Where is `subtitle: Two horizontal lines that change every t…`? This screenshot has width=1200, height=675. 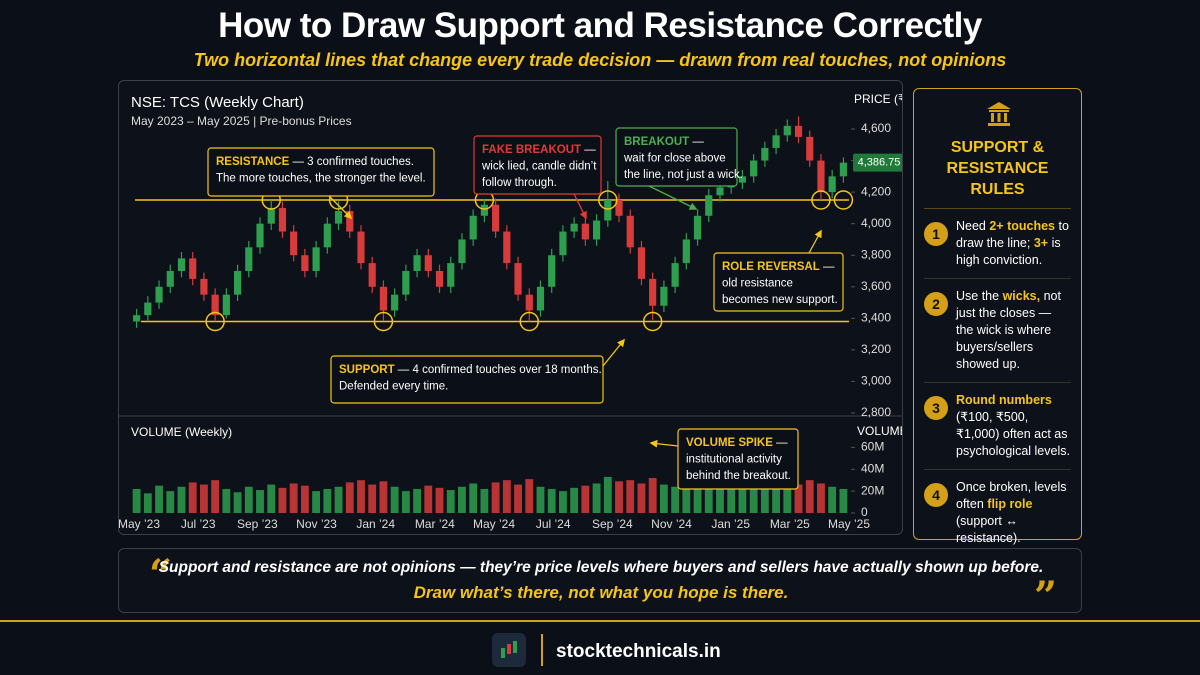
subtitle: Two horizontal lines that change every t… is located at coordinates (600, 60).